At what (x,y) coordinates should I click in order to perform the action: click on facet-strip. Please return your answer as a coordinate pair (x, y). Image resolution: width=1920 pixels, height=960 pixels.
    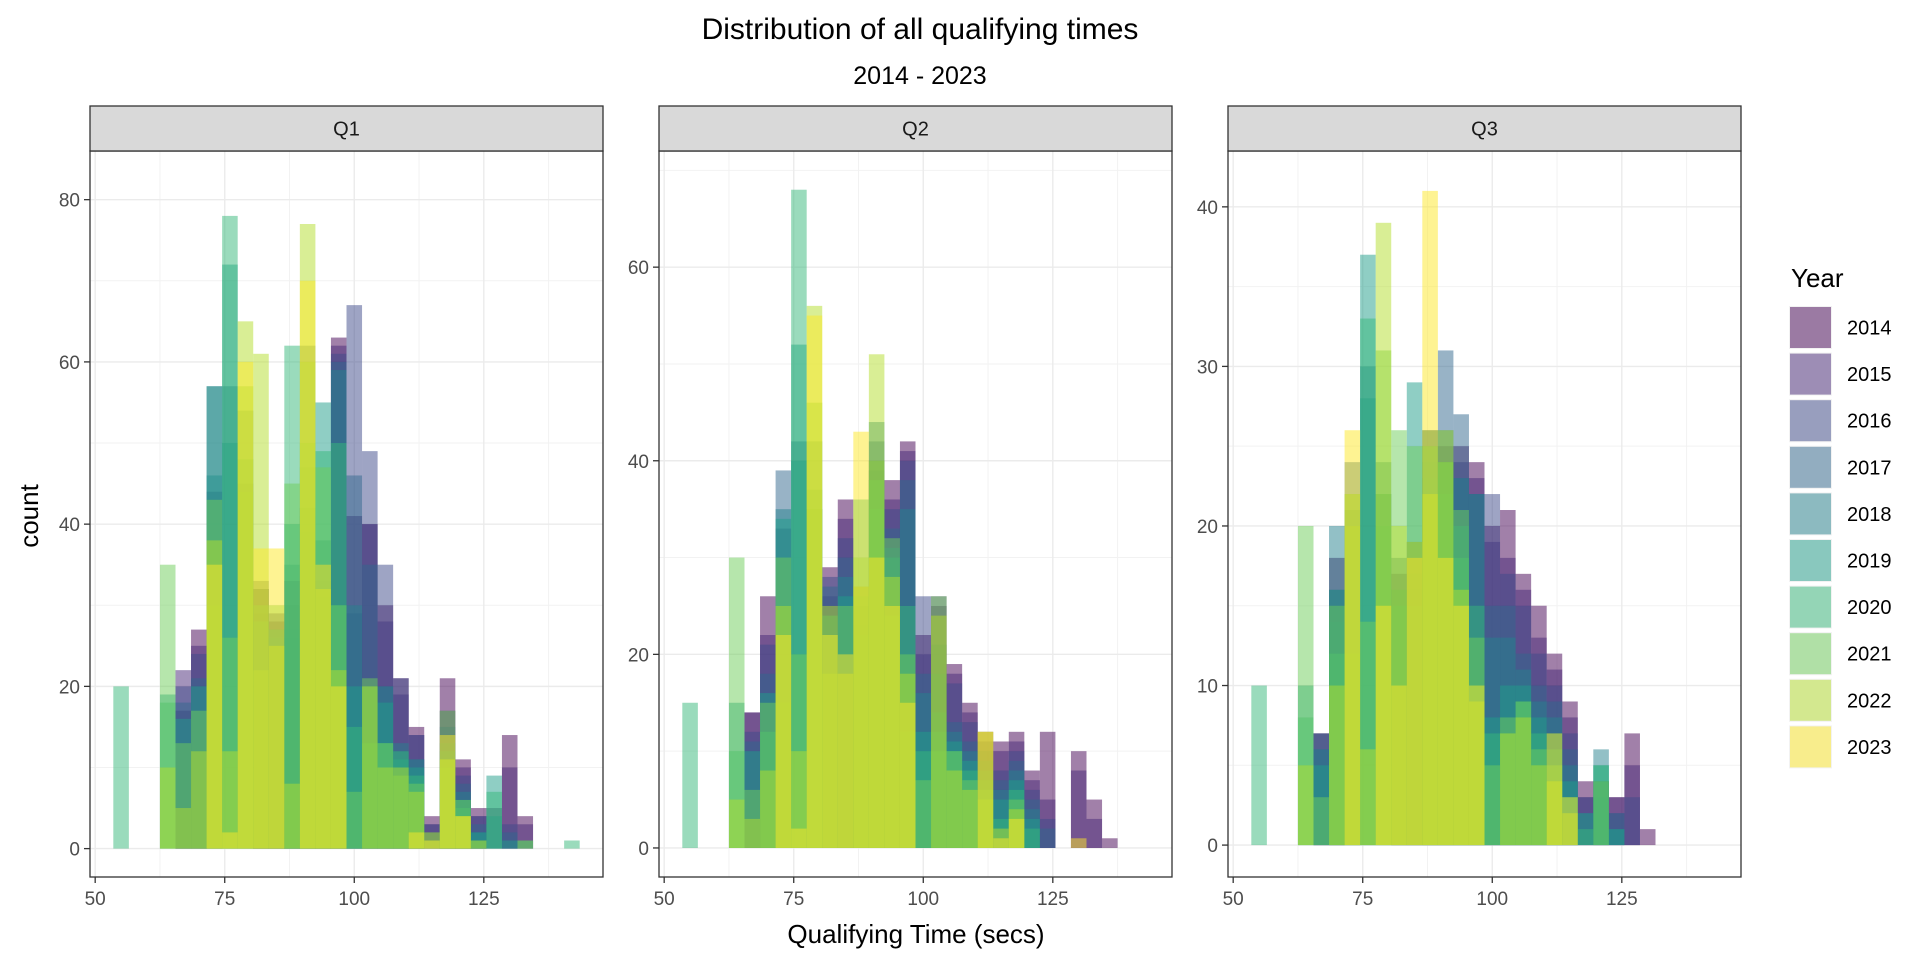
    Looking at the image, I should click on (915, 128).